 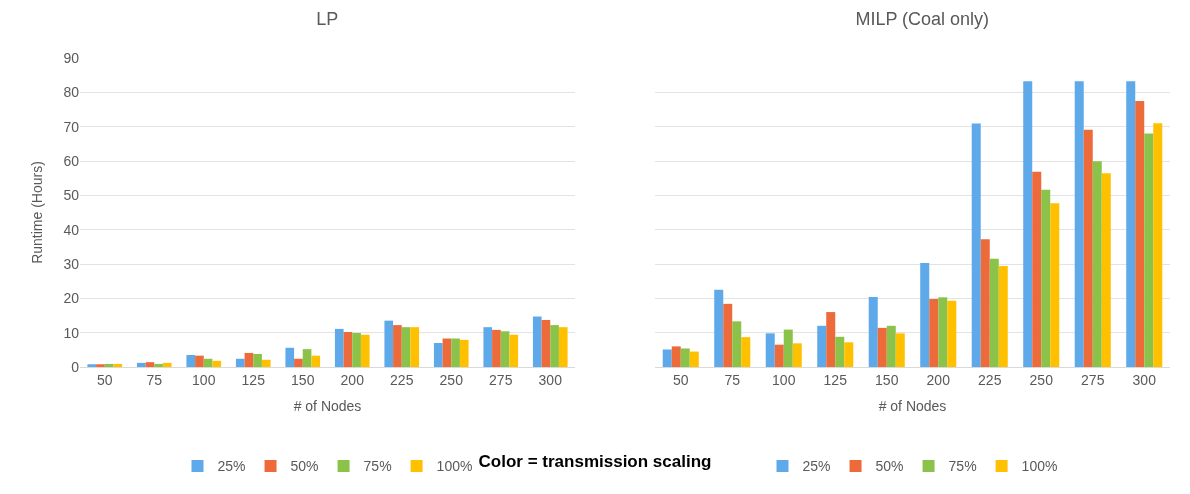 What do you see at coordinates (71, 92) in the screenshot?
I see `y-tick-label: 80` at bounding box center [71, 92].